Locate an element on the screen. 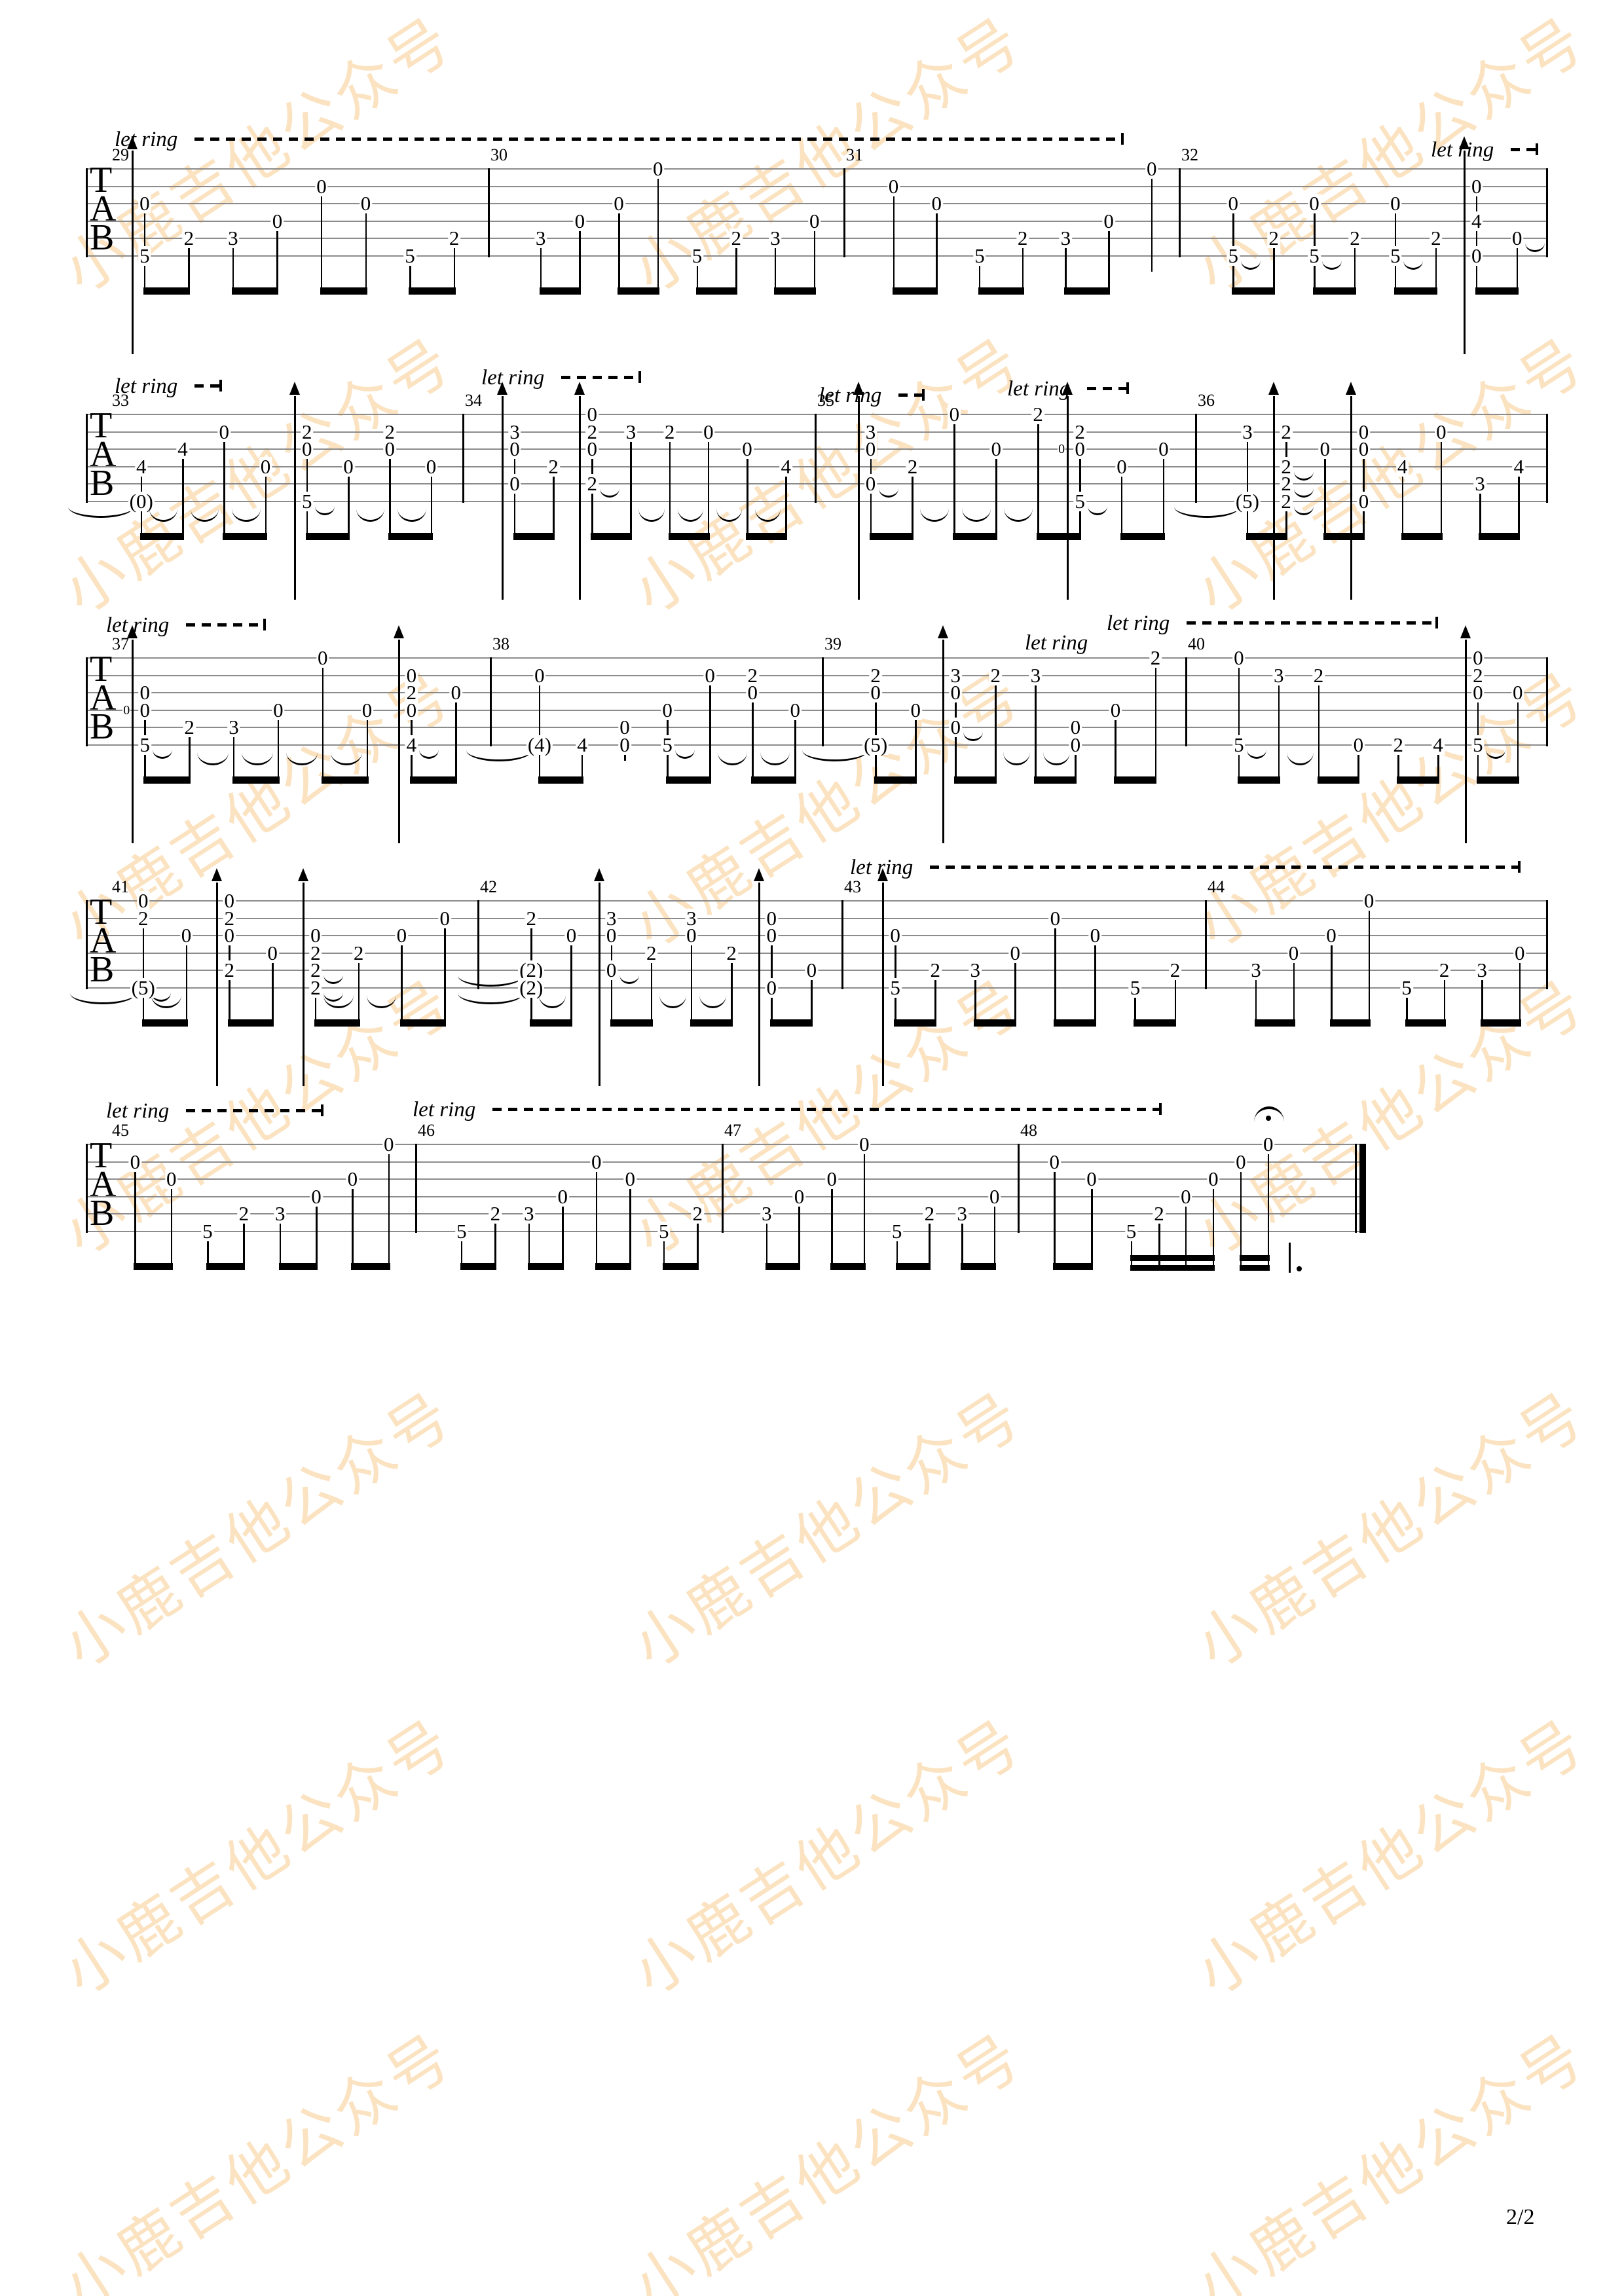 This screenshot has height=2296, width=1624. system-end-barline is located at coordinates (1547, 701).